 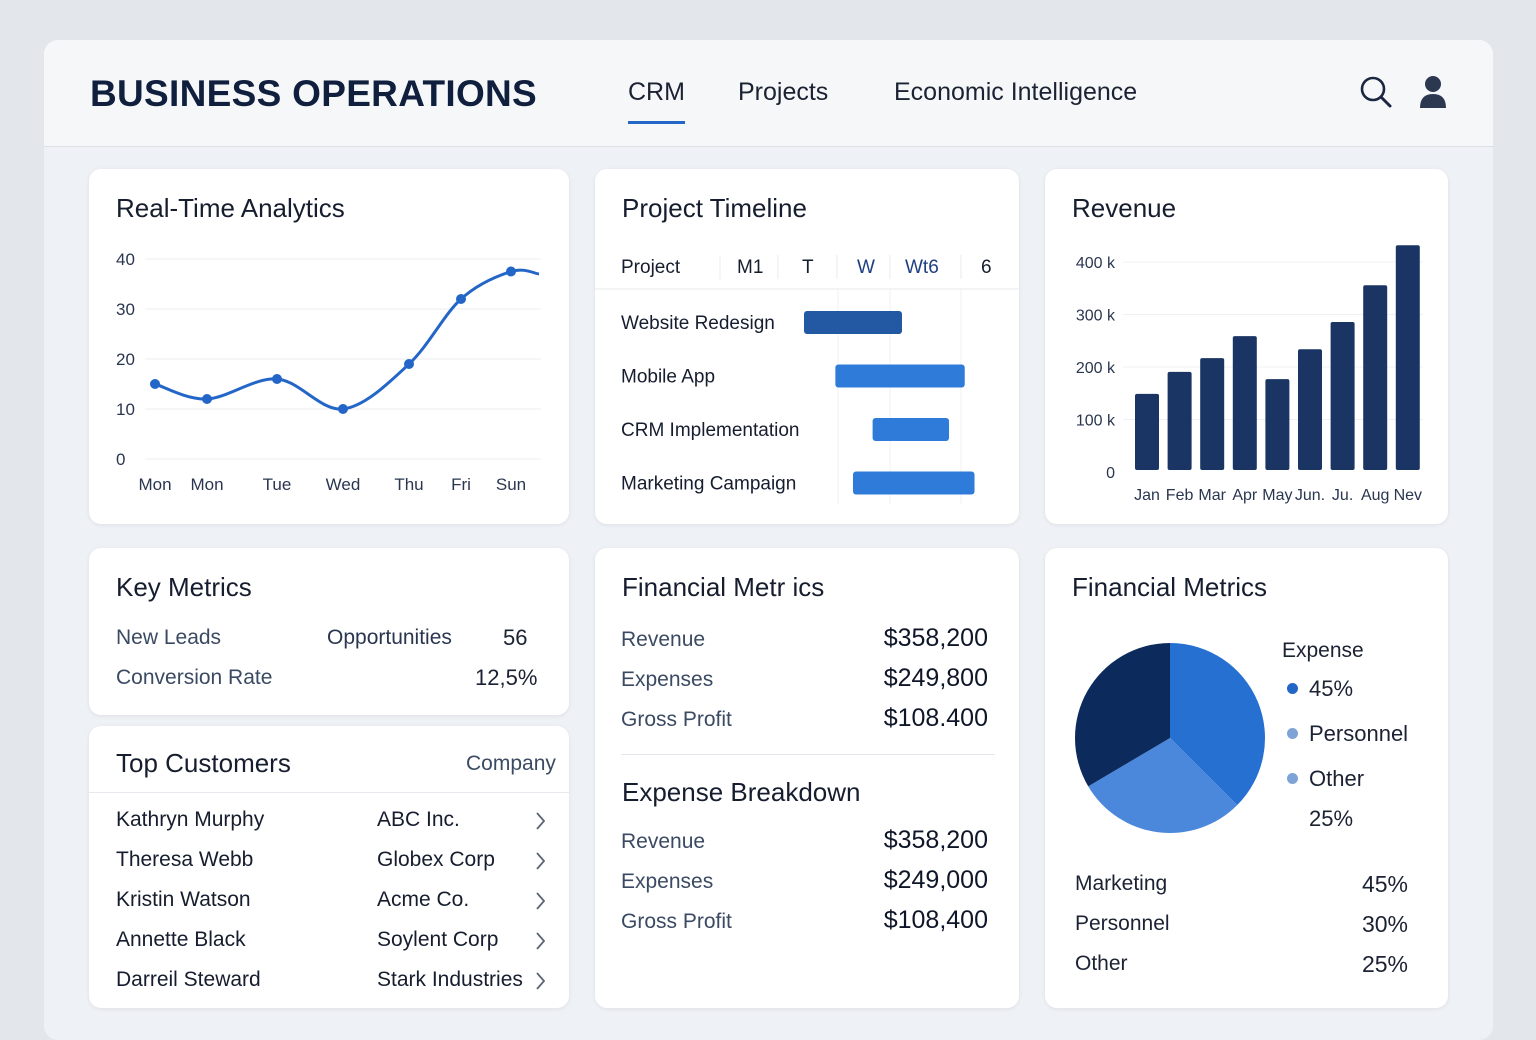 I want to click on x-tick-label: Aug, so click(x=1375, y=495).